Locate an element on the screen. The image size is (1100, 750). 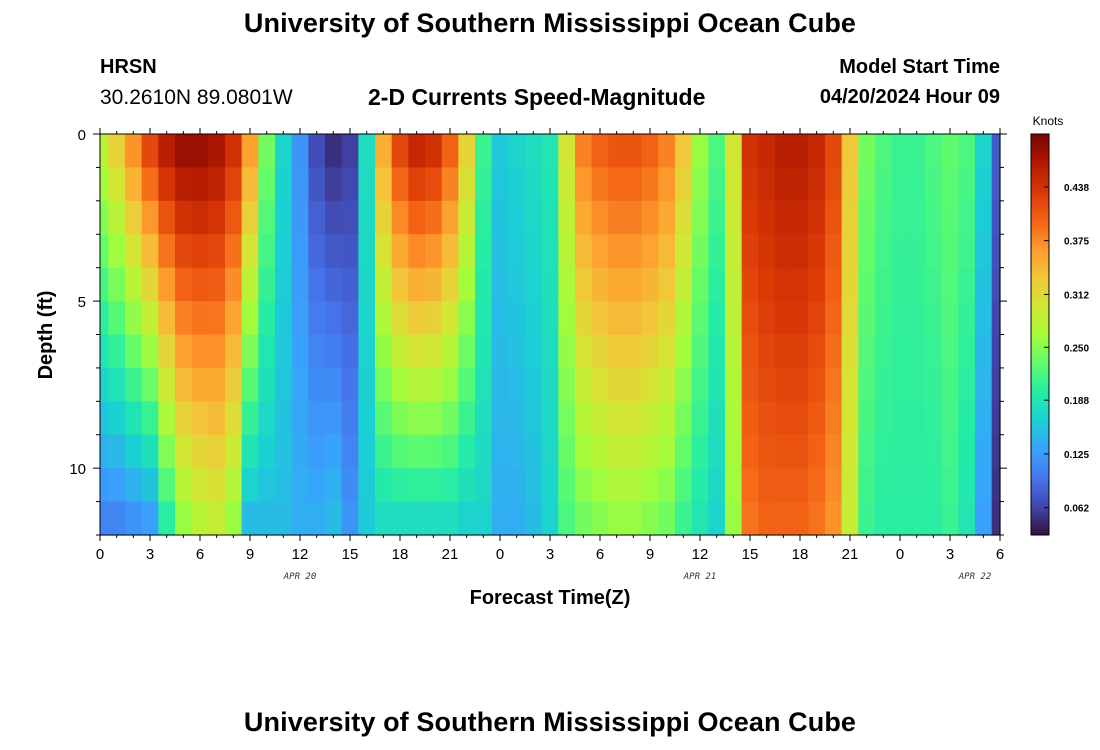
x-tick-label: 9 is located at coordinates (650, 554).